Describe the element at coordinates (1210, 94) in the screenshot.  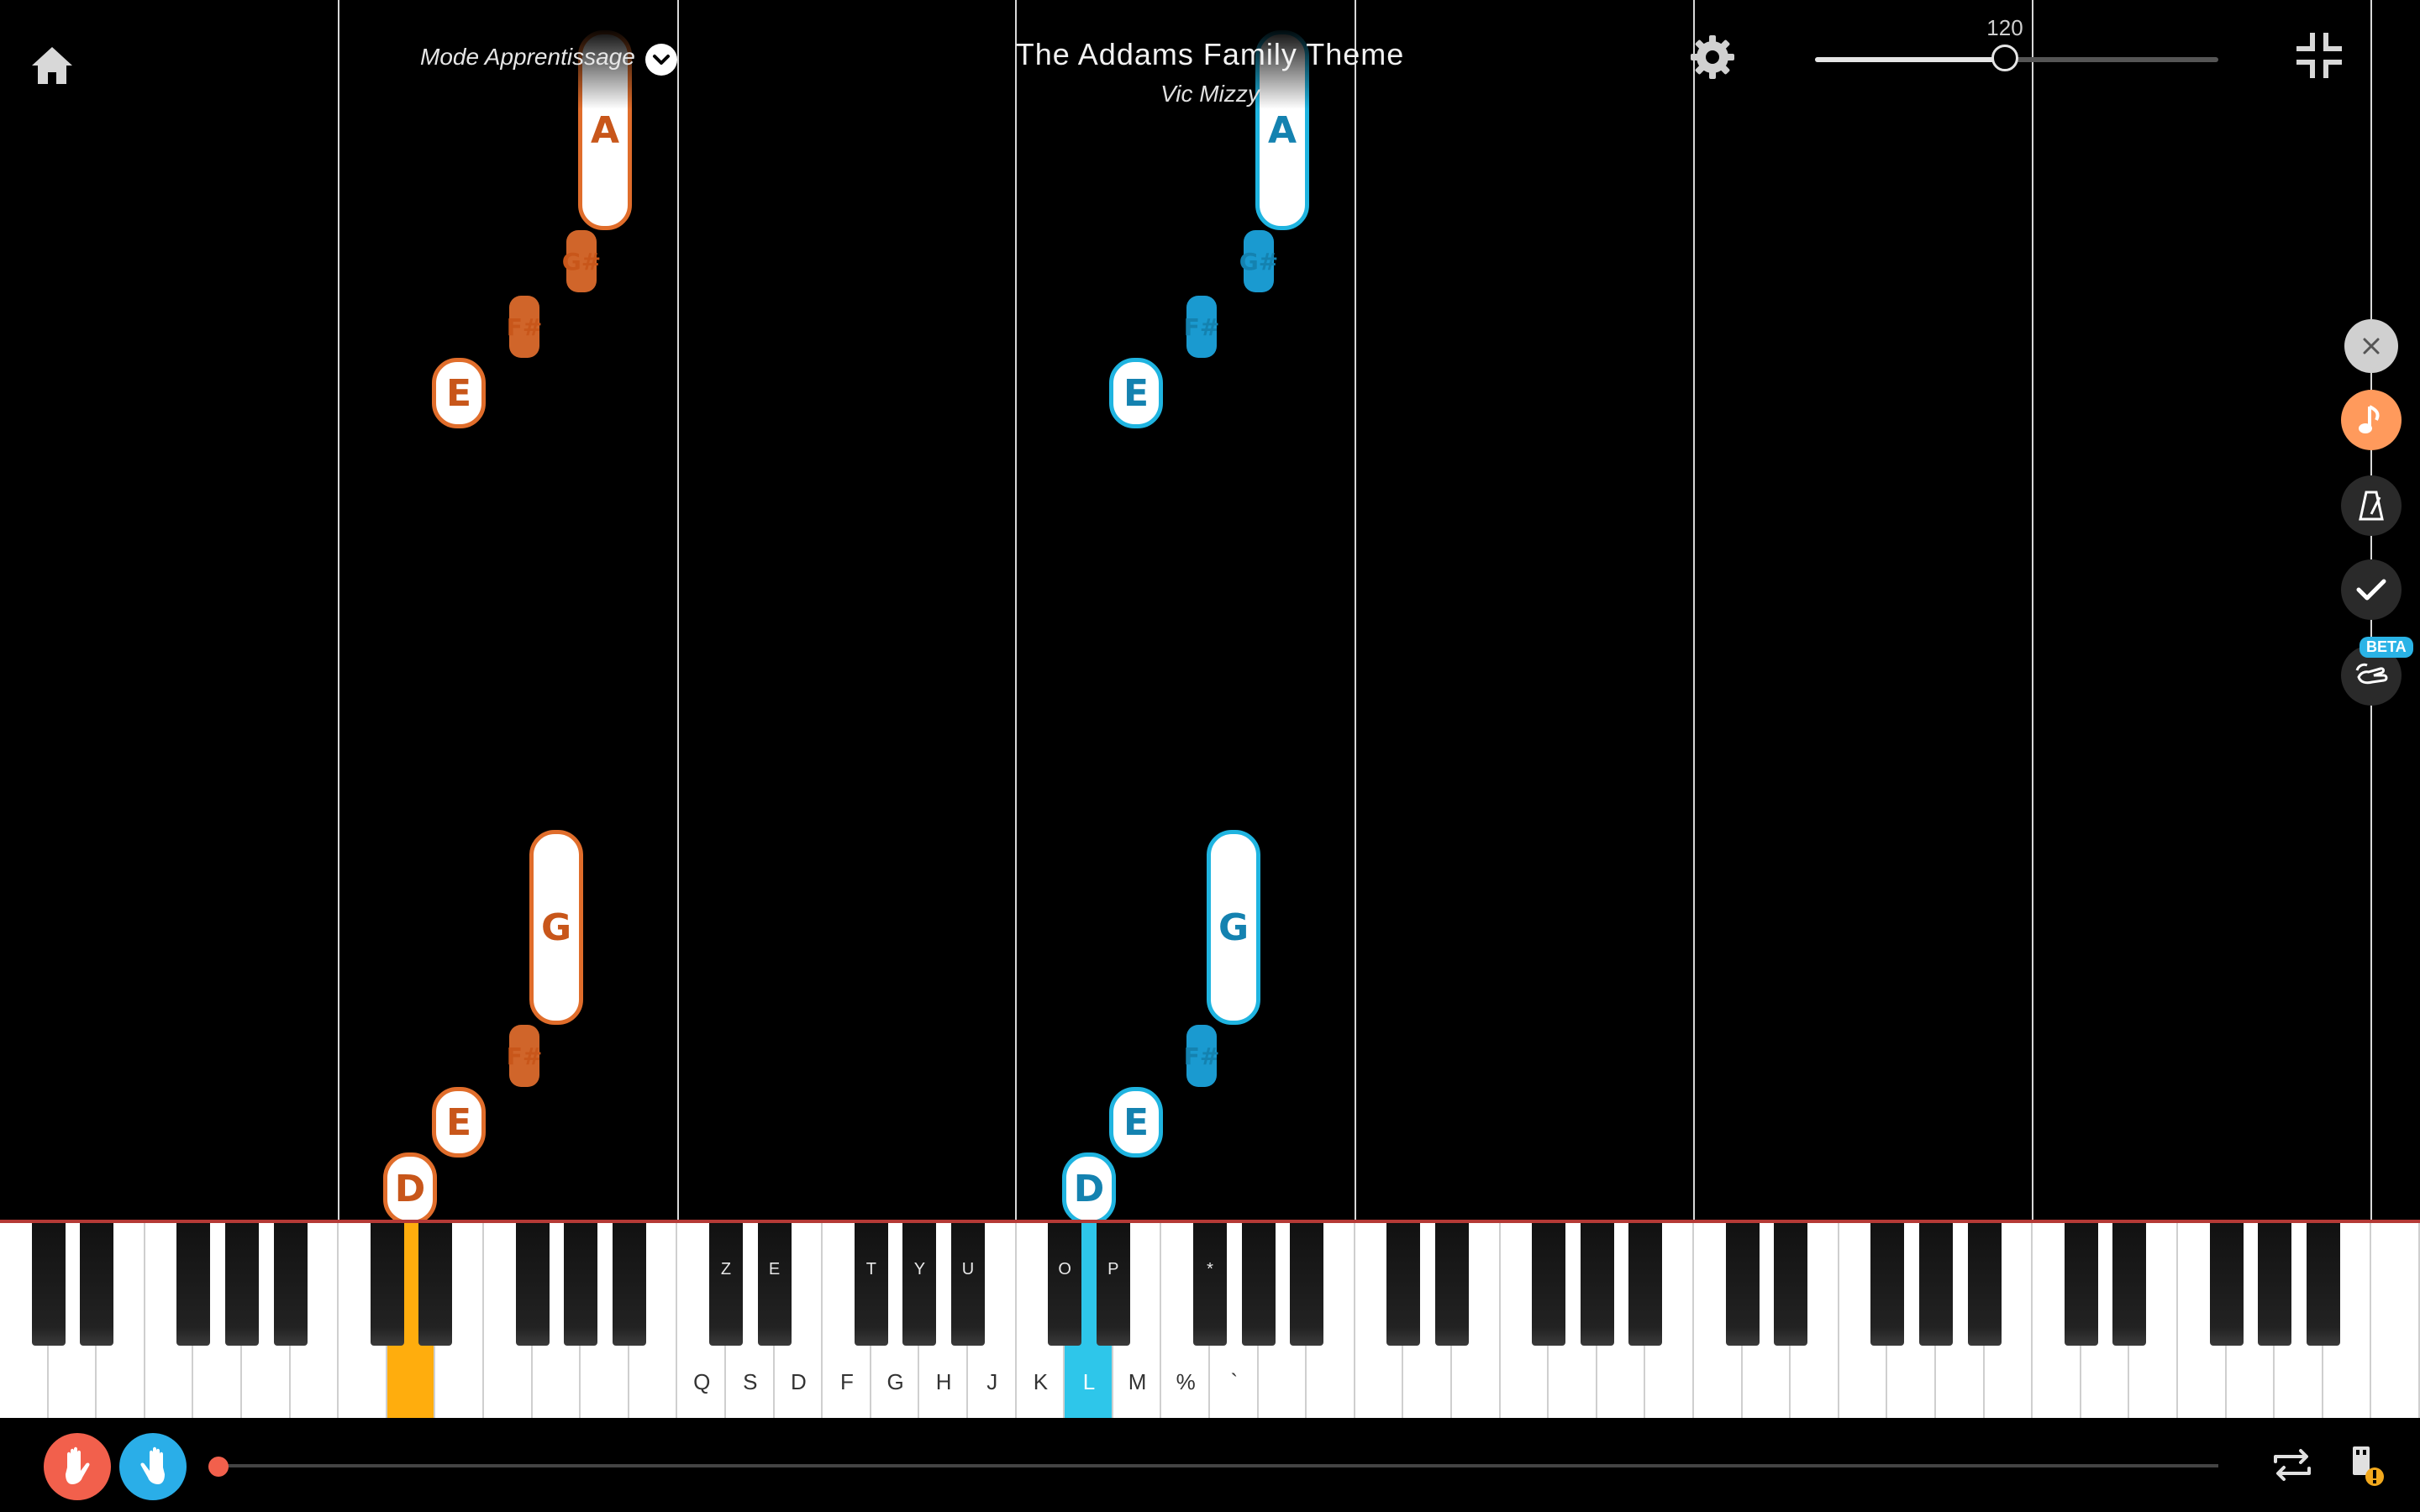
I see `song-artist: Vic Mizzy` at that location.